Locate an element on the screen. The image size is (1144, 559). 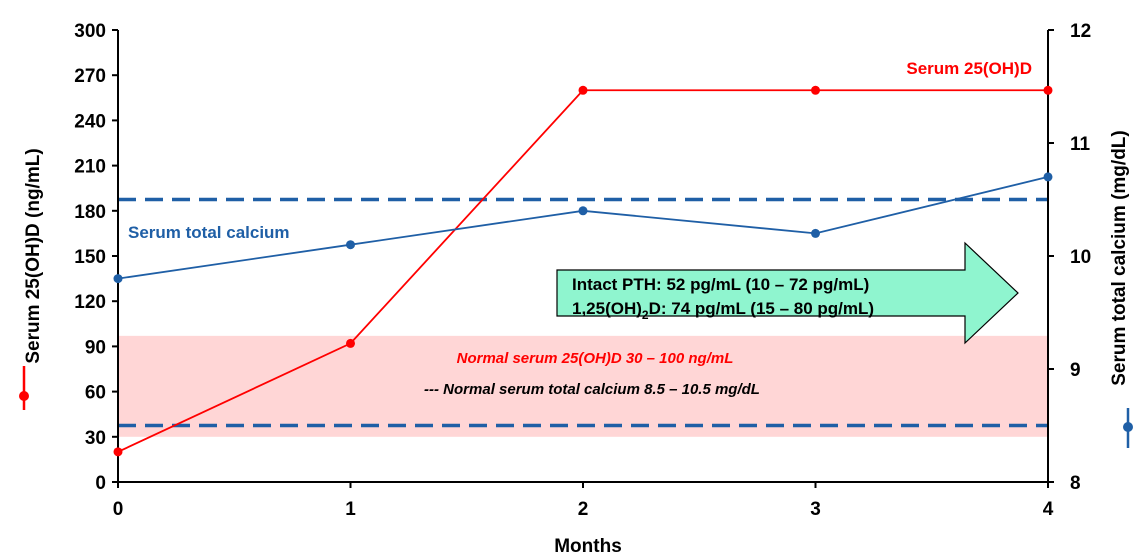
right-tick-label: 8 is located at coordinates (1075, 483).